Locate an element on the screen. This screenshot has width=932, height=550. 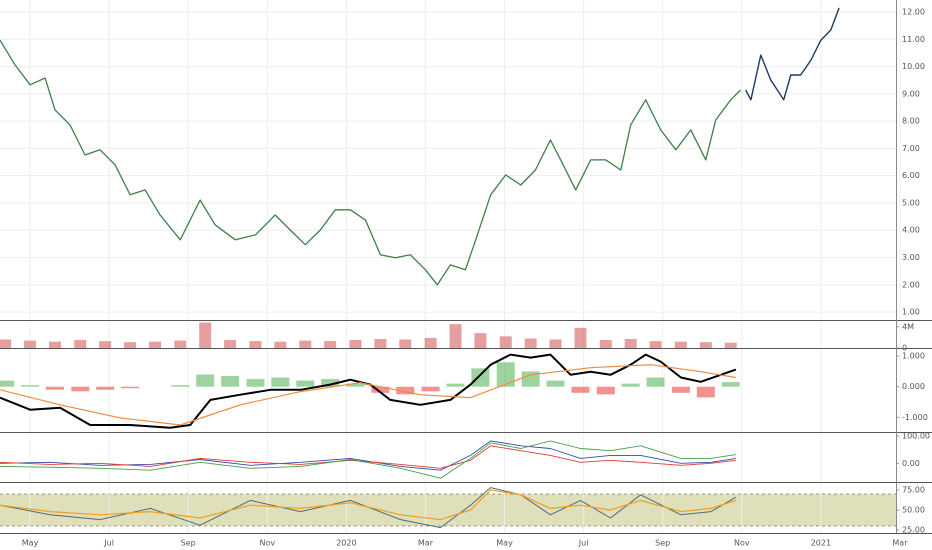
y-tick-label: -1.000 is located at coordinates (915, 417).